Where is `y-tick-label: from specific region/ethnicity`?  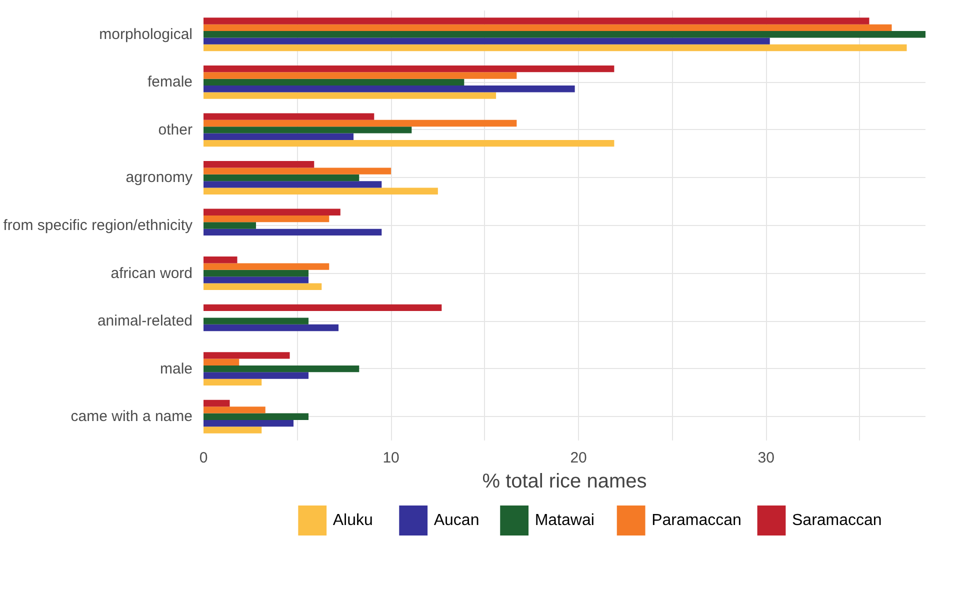
y-tick-label: from specific region/ethnicity is located at coordinates (98, 225).